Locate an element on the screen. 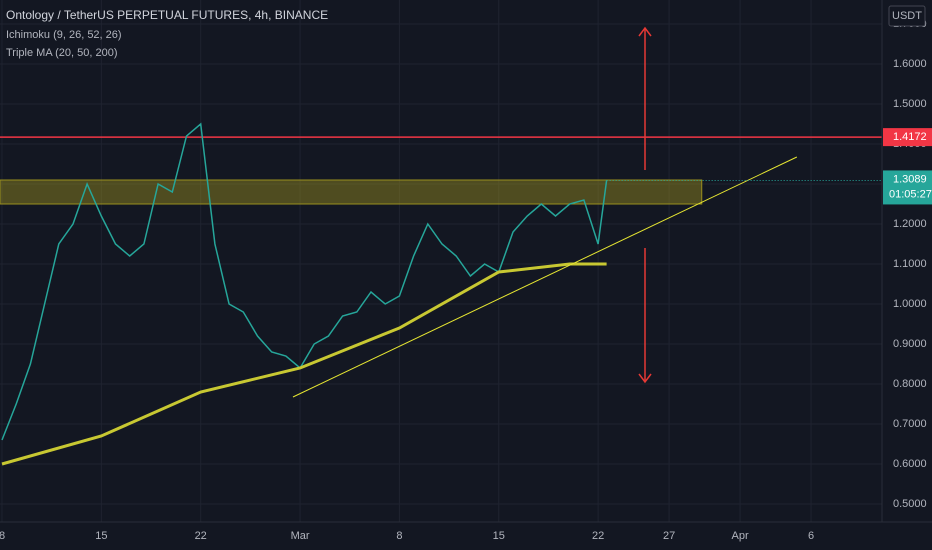  y-tick-label: 1.2000 is located at coordinates (910, 224).